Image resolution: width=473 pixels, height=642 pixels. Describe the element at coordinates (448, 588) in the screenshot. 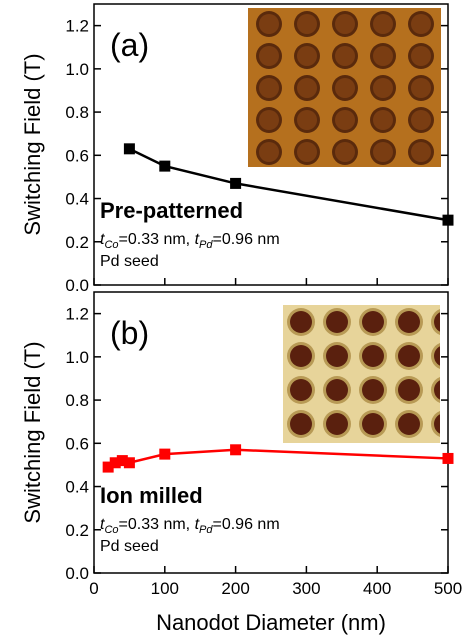

I see `x-tick-label: 500` at that location.